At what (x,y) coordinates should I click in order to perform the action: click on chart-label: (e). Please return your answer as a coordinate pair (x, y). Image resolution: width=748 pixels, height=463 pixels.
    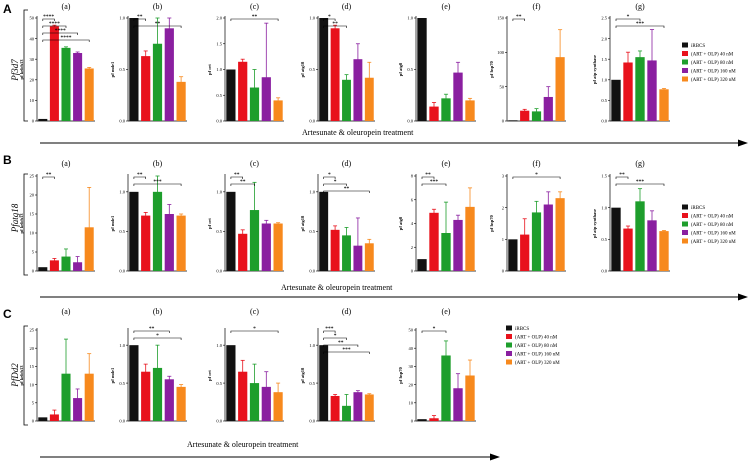
    Looking at the image, I should click on (446, 163).